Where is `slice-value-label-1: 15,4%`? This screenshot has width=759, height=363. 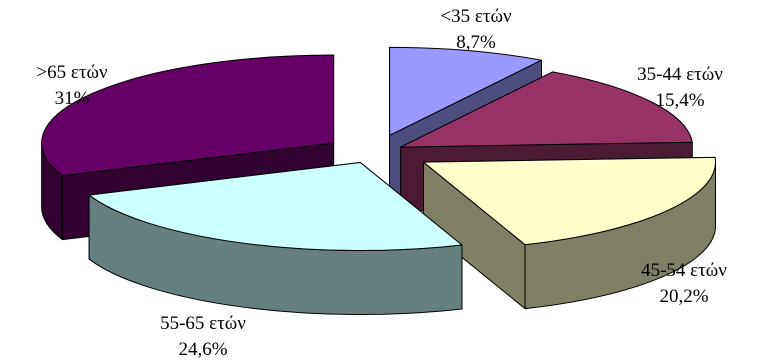
slice-value-label-1: 15,4% is located at coordinates (679, 100).